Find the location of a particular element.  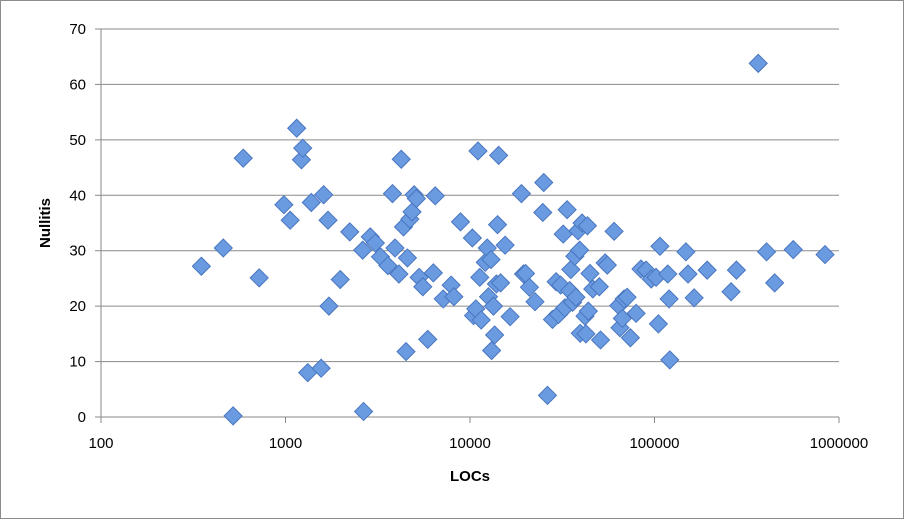

x-tick-label: 10000 is located at coordinates (470, 443).